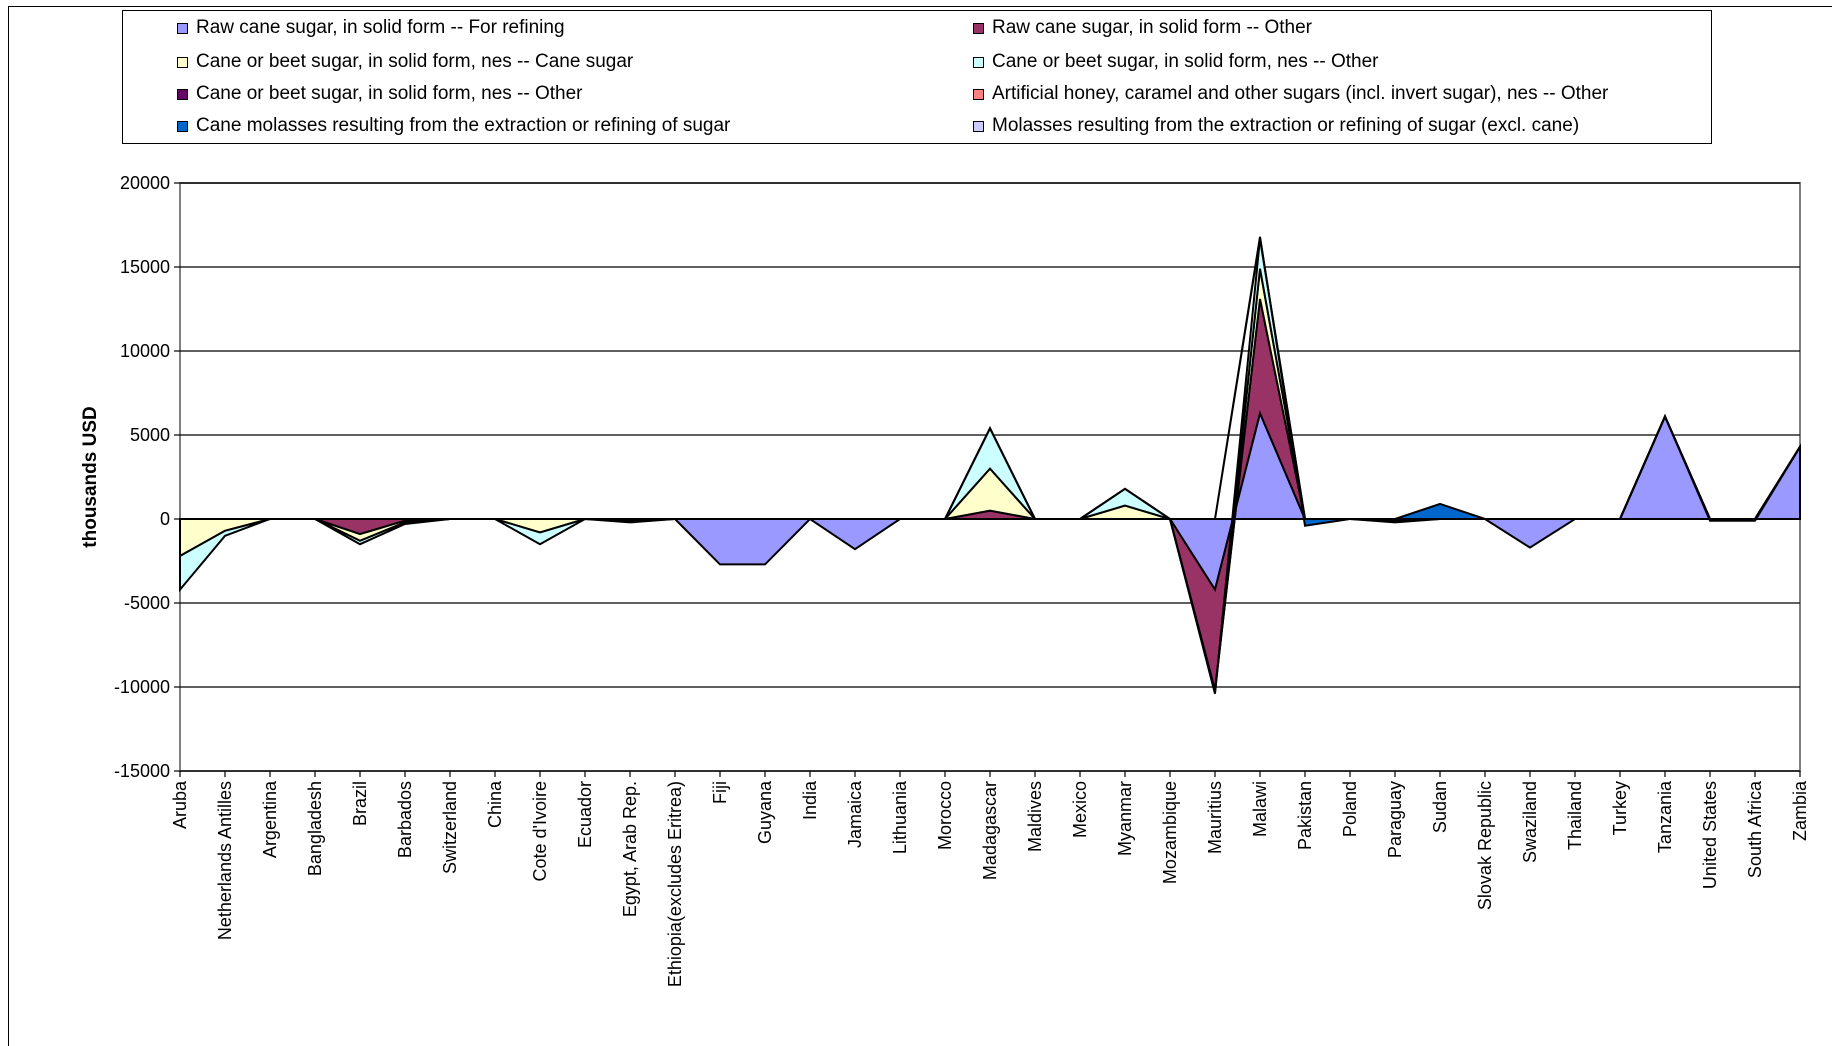 This screenshot has height=1046, width=1832. I want to click on x-tick-label: Cote d'Ivoire, so click(540, 831).